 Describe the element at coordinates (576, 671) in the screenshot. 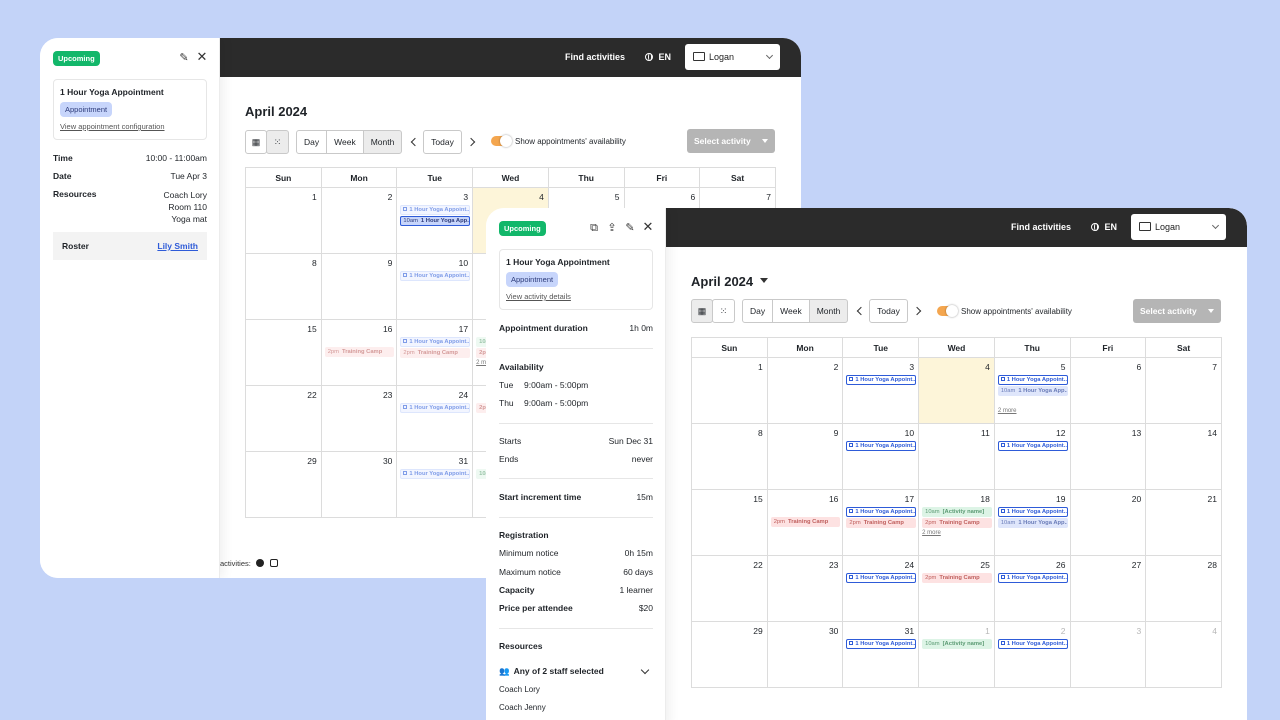

I see `staff-selector: 👥 Any of 2 staff selected` at that location.